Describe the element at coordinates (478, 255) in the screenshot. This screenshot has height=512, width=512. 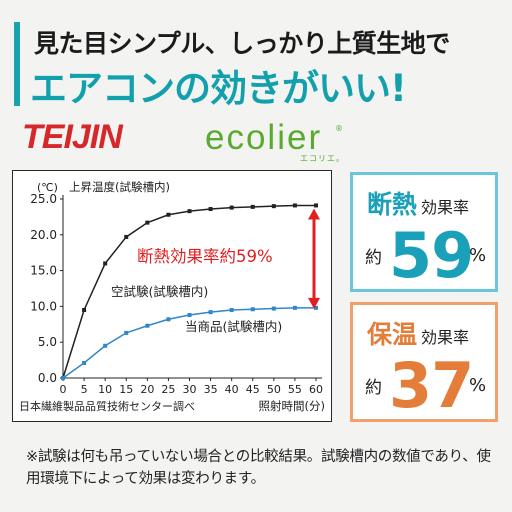
I see `insulation-unit: %` at that location.